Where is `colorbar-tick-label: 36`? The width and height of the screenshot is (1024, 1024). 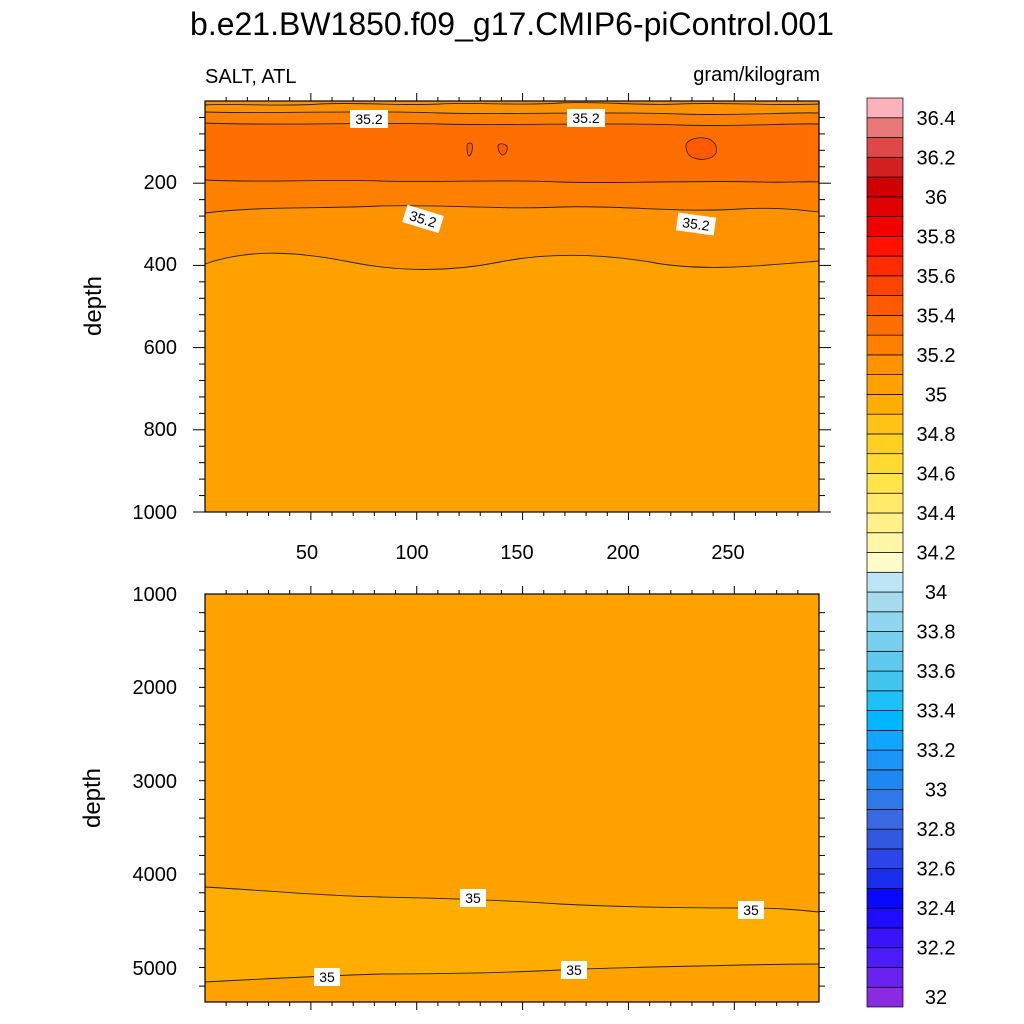 colorbar-tick-label: 36 is located at coordinates (936, 198).